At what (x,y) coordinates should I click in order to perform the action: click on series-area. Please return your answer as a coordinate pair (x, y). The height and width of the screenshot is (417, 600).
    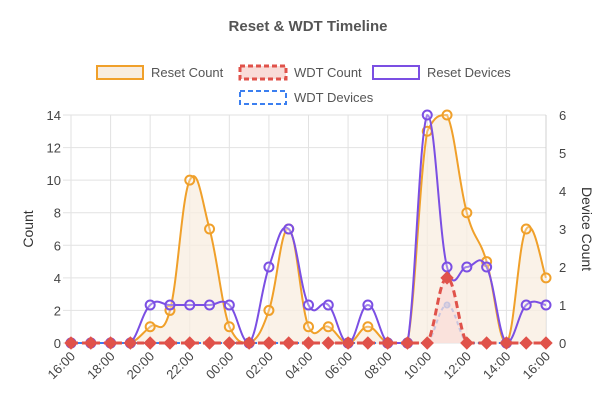
    Looking at the image, I should click on (308, 310).